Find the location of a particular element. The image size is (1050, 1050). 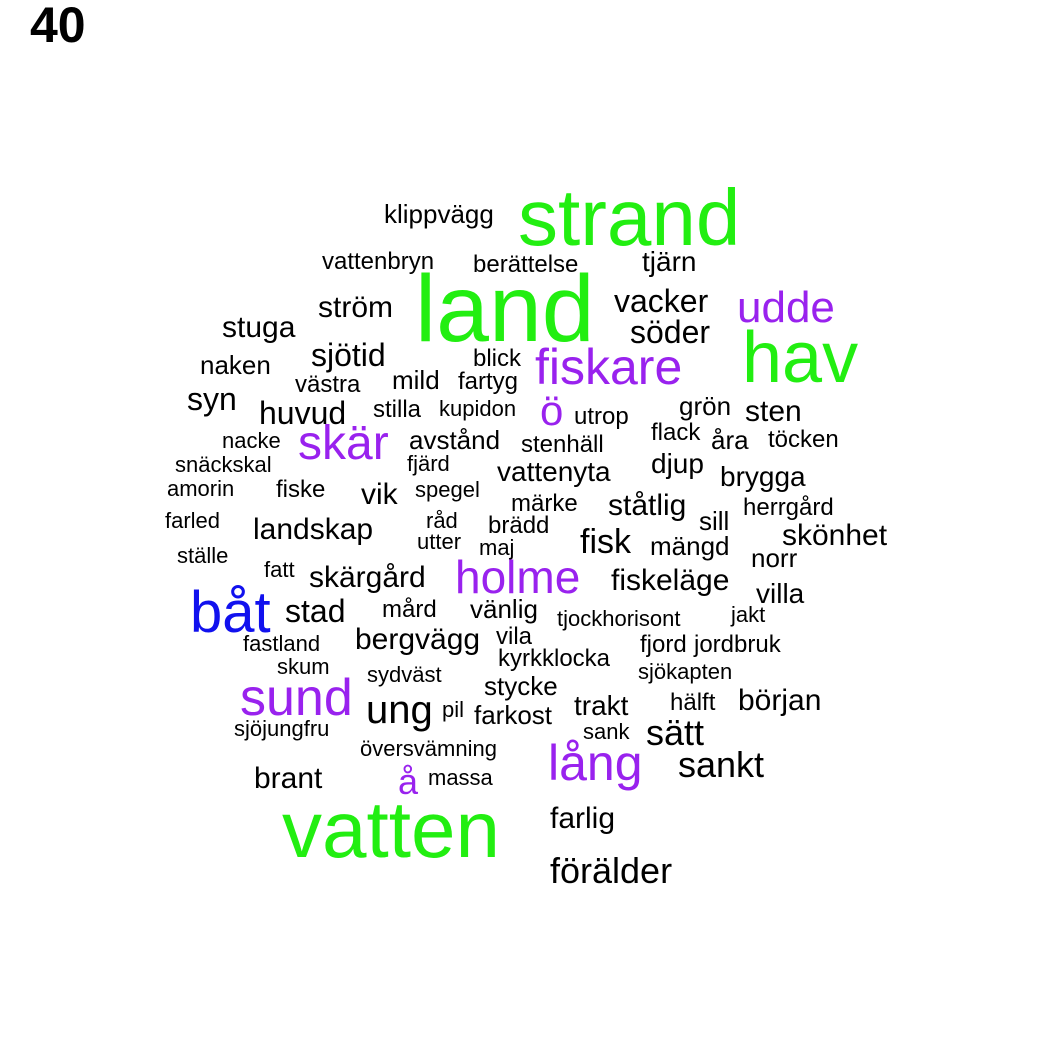

cloud-word: fastland is located at coordinates (282, 643).